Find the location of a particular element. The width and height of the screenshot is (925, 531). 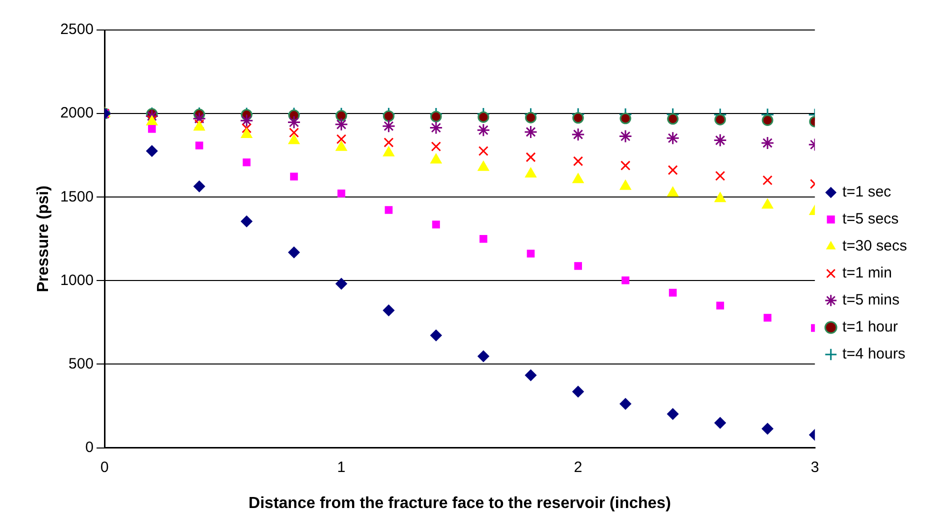

x-tick-label: 1 is located at coordinates (341, 467).